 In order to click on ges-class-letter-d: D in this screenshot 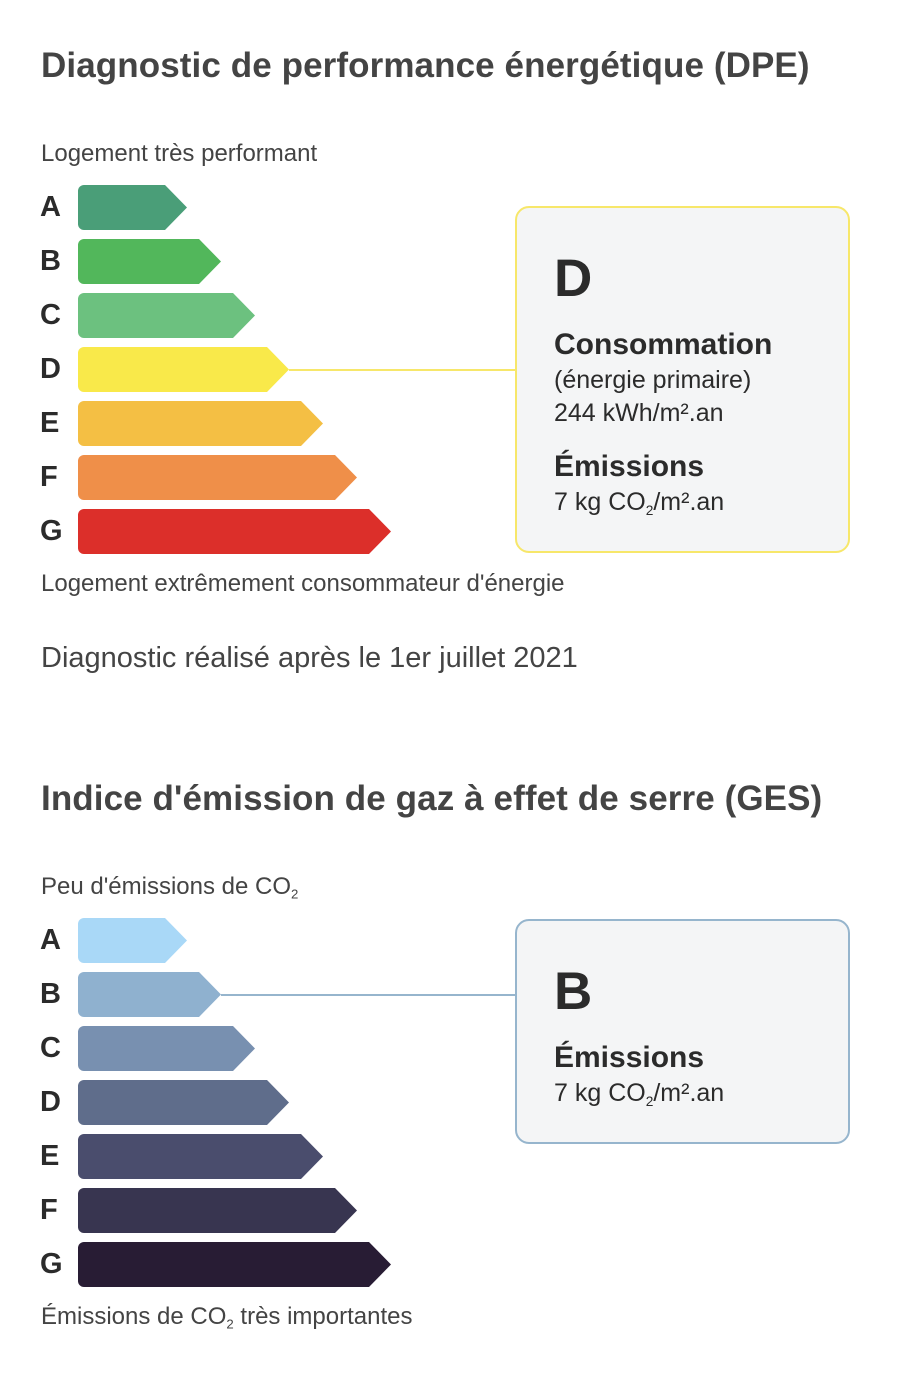, I will do `click(50, 1102)`.